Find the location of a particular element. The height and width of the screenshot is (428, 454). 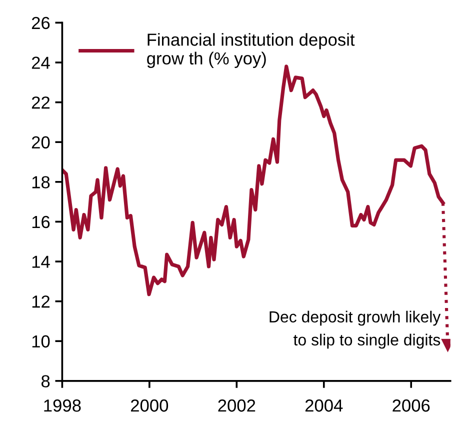

y-tick-label: 24 is located at coordinates (41, 62).